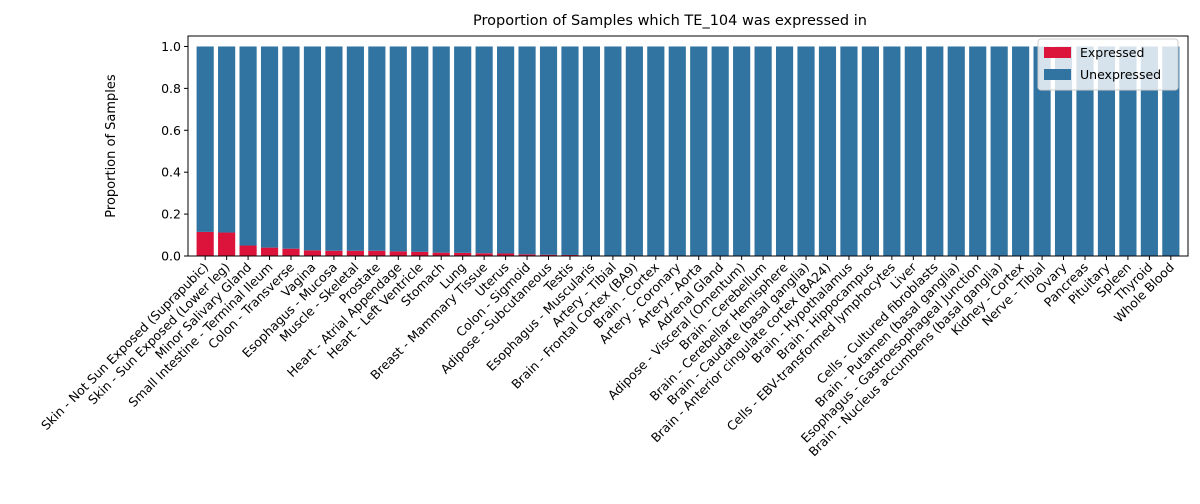  What do you see at coordinates (171, 256) in the screenshot?
I see `y-tick-label: 0.0` at bounding box center [171, 256].